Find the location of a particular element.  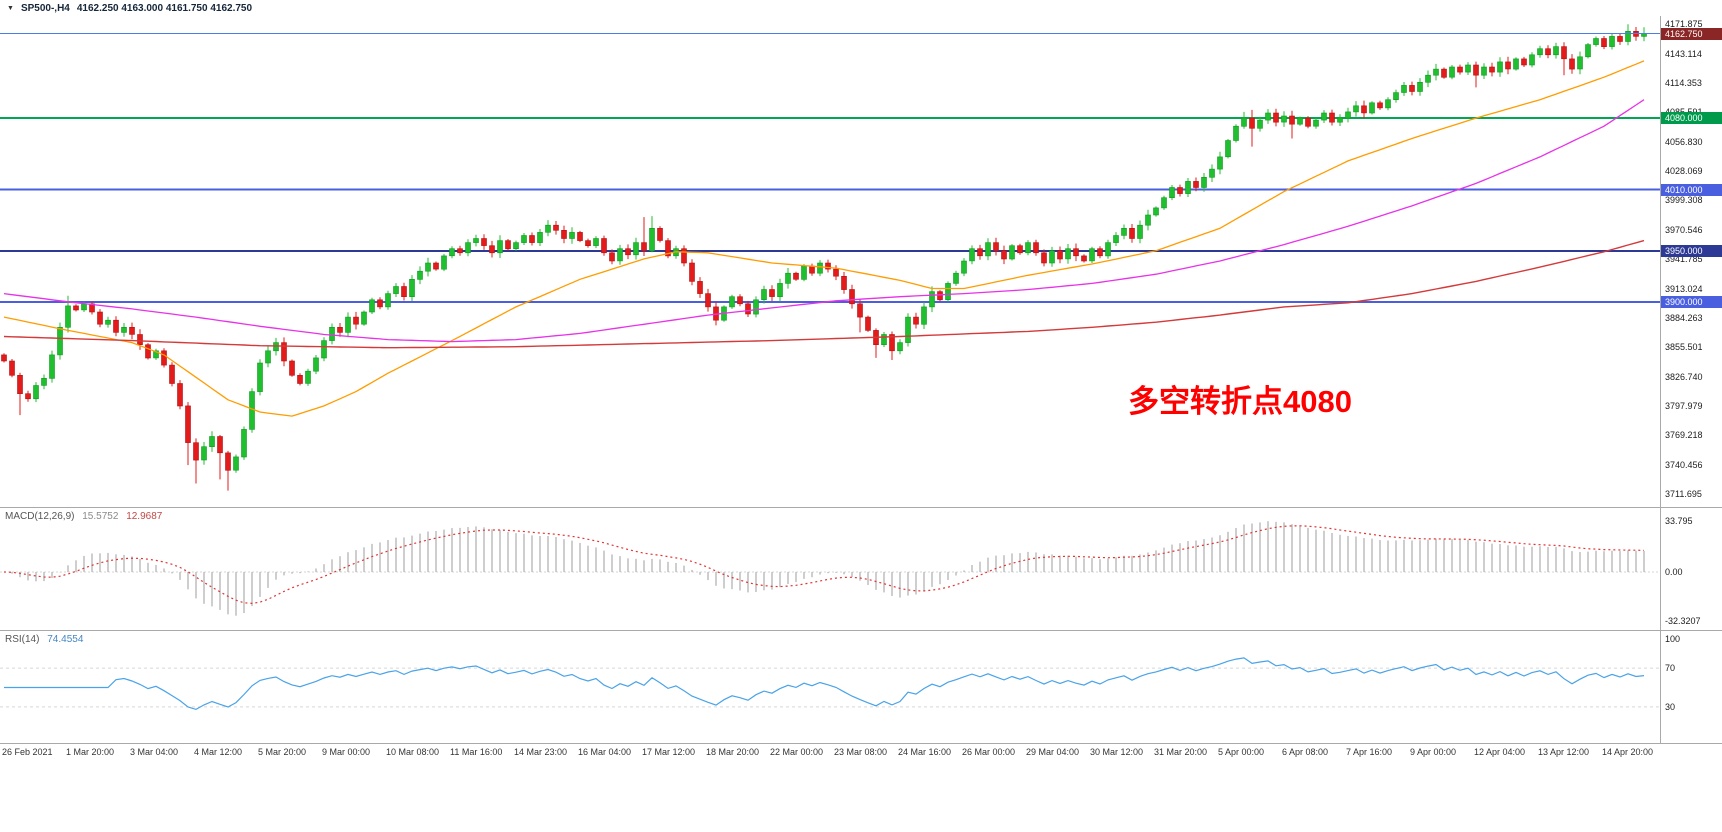

rsi-value: 74.4554 is located at coordinates (65, 639).